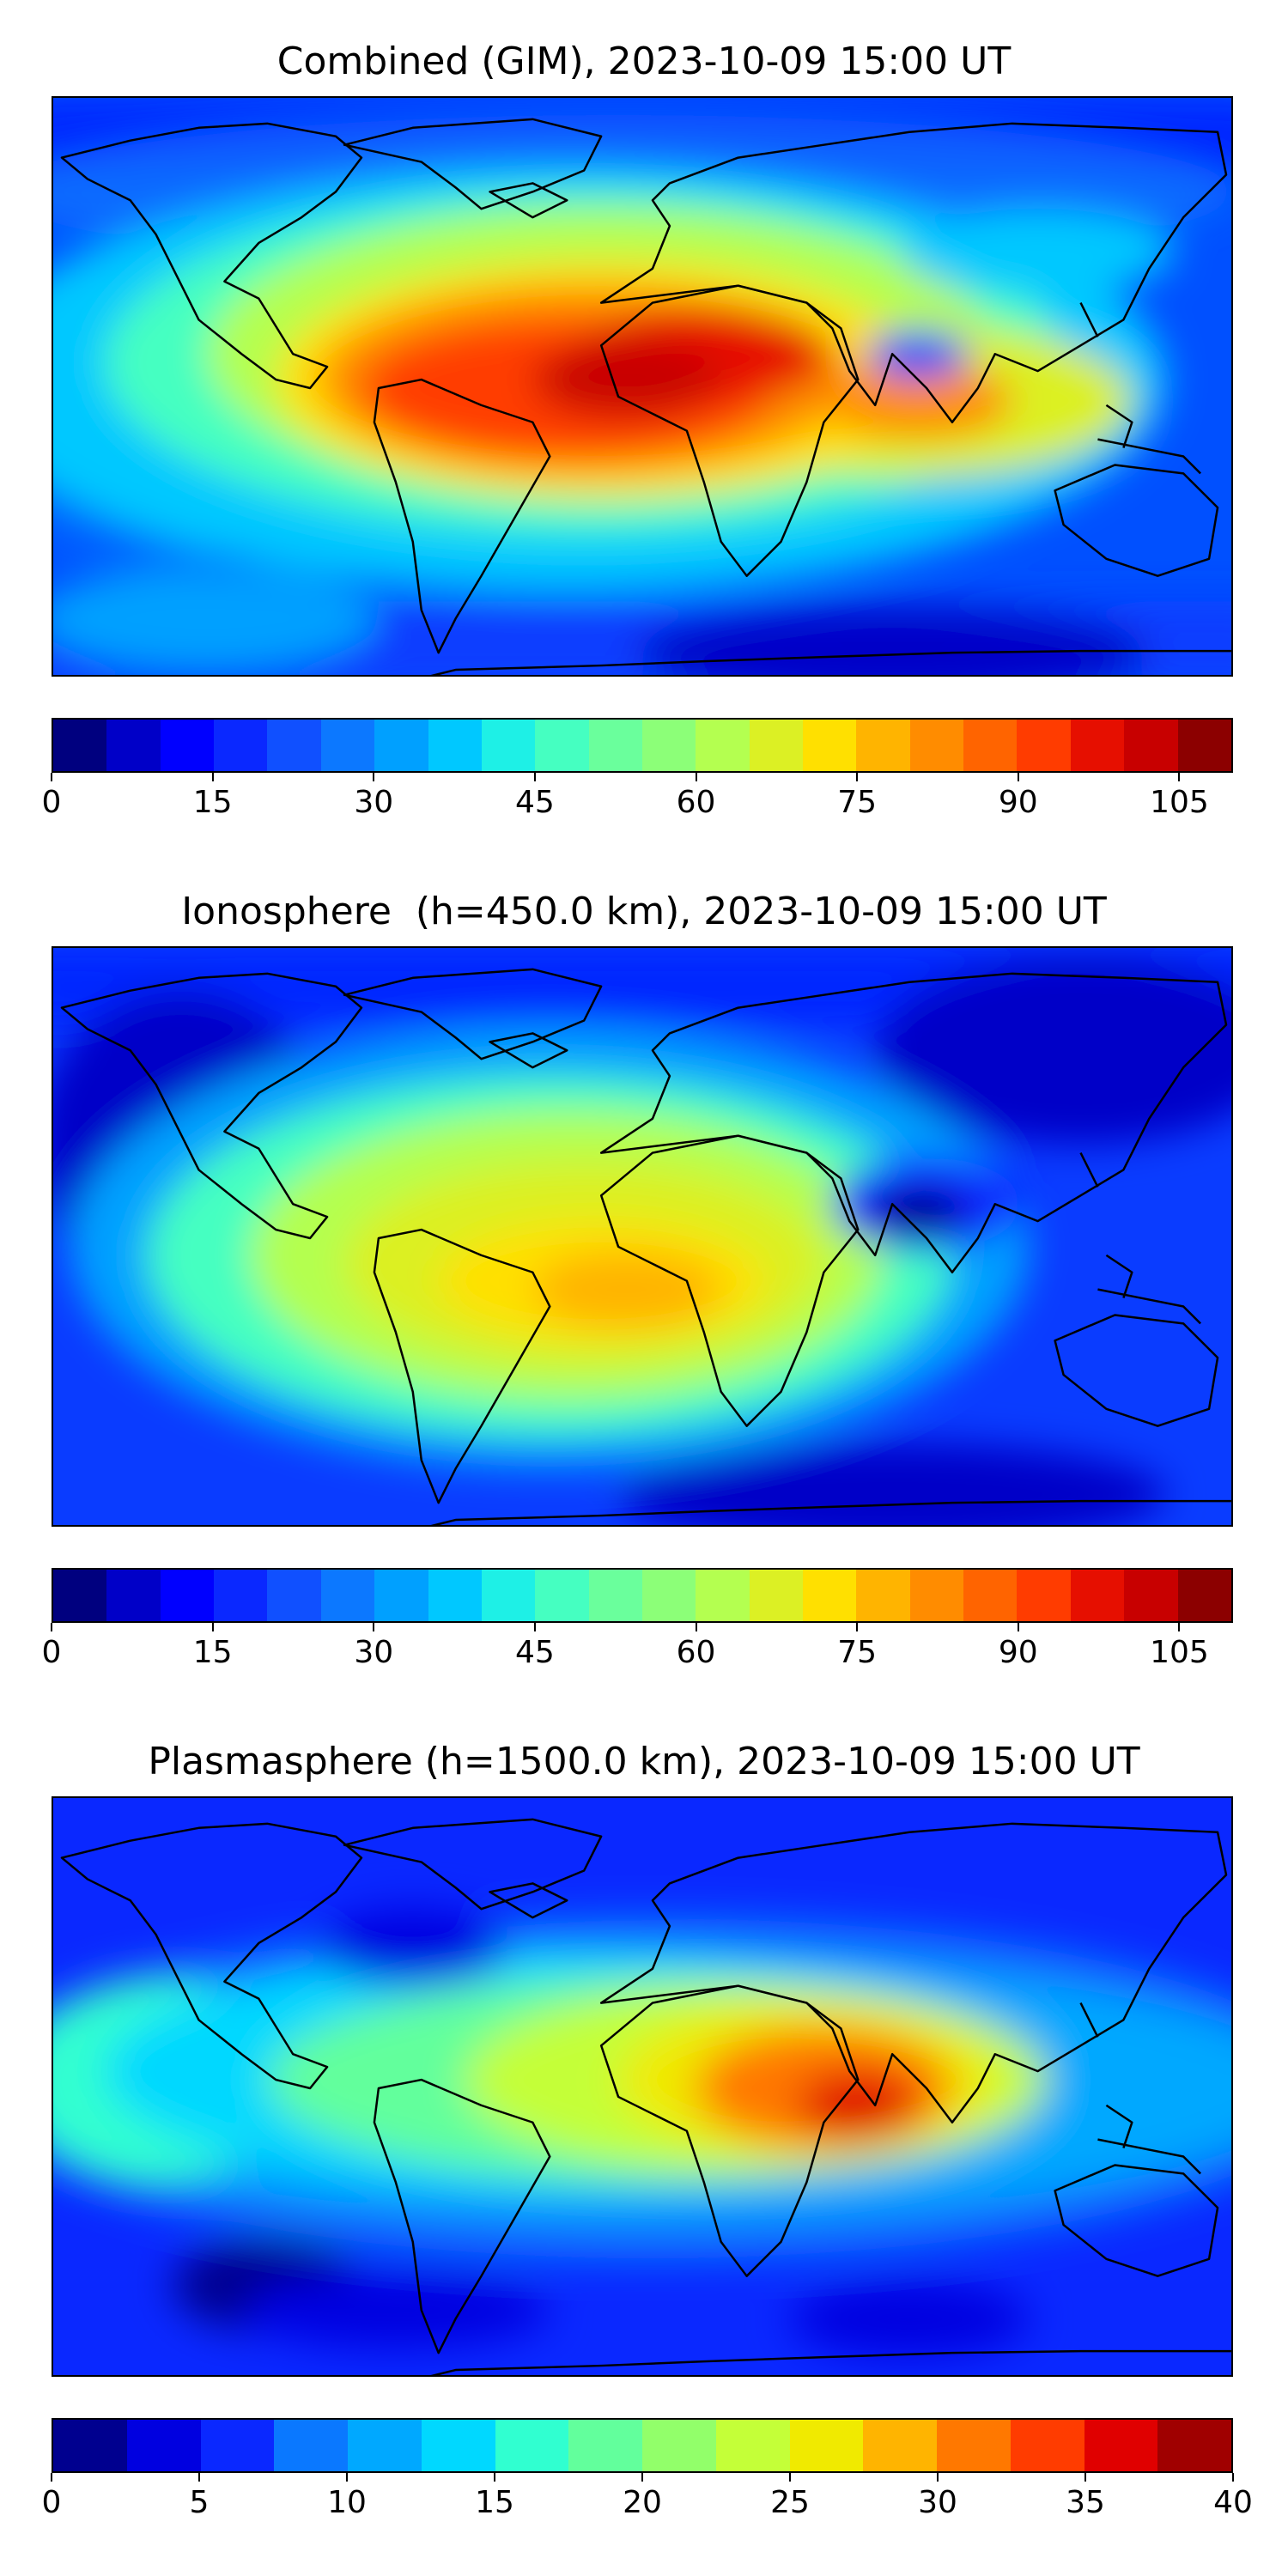 This screenshot has width=1288, height=2576. I want to click on colorbar-tick-label: 35, so click(1085, 2502).